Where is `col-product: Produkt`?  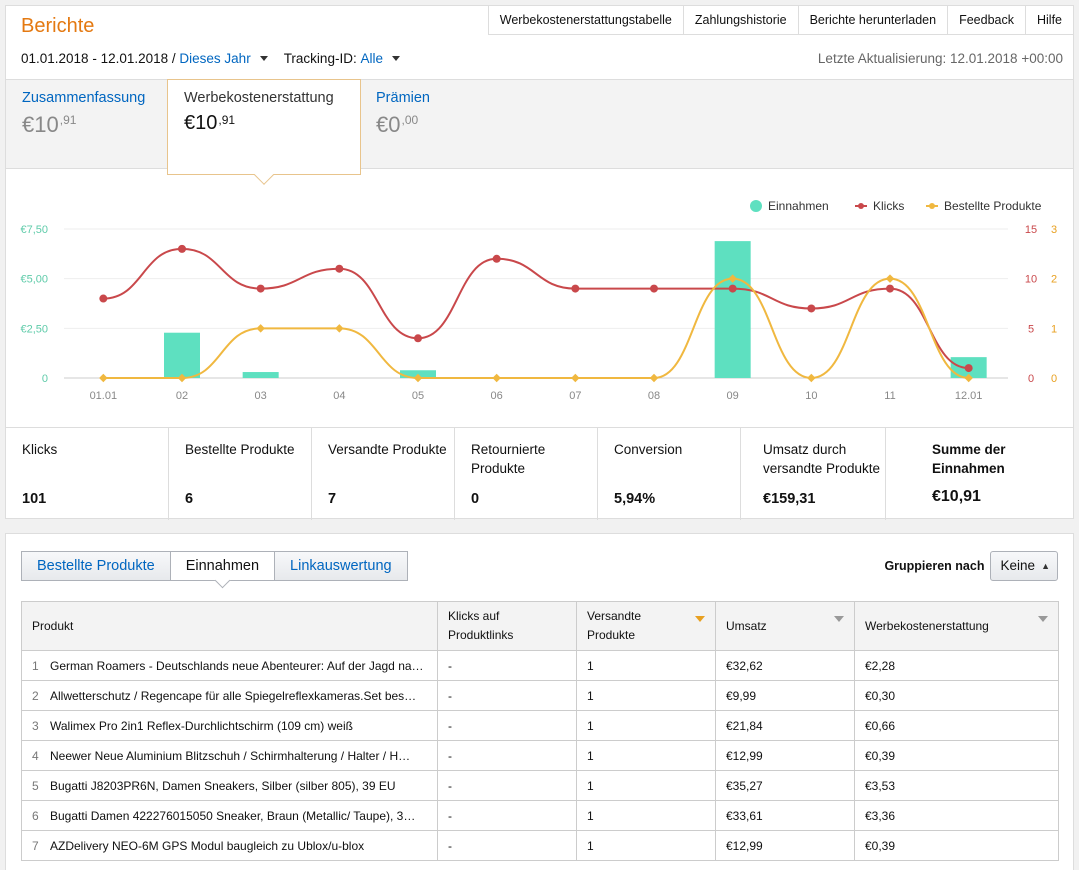
col-product: Produkt is located at coordinates (229, 626).